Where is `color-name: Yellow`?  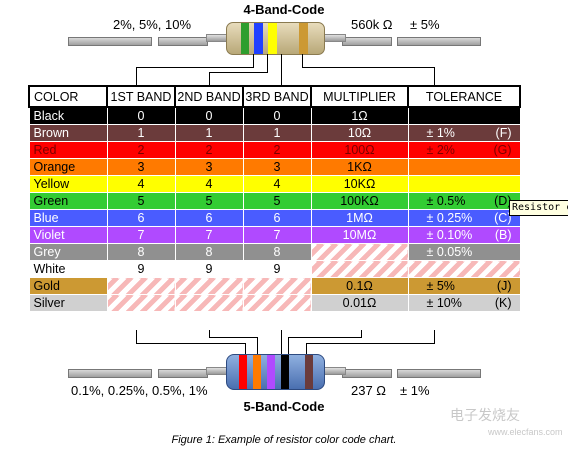 color-name: Yellow is located at coordinates (68, 184).